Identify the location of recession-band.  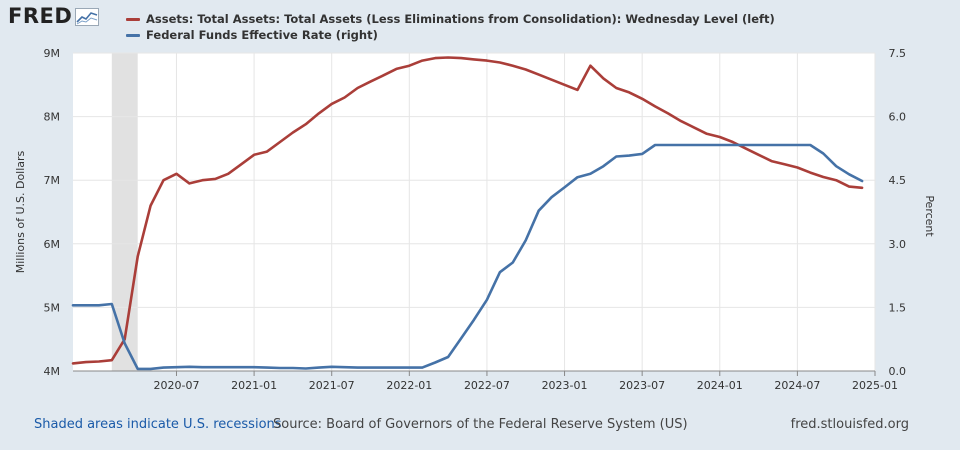
(124, 212).